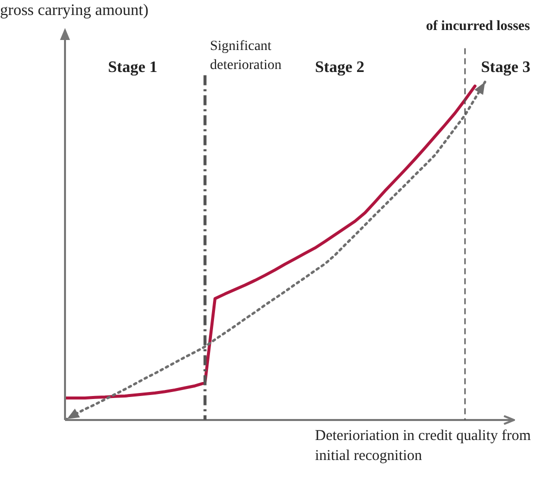  I want to click on text: Stage 3, so click(505, 67).